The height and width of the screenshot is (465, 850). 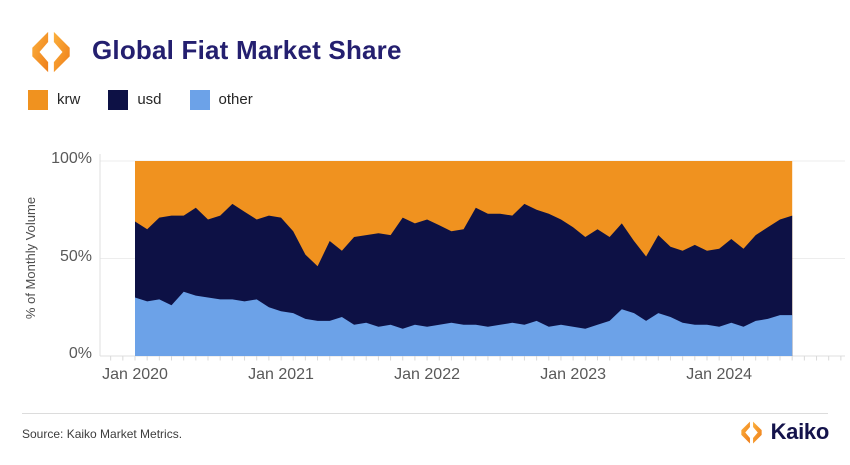 I want to click on legend-swatch-other, so click(x=199, y=100).